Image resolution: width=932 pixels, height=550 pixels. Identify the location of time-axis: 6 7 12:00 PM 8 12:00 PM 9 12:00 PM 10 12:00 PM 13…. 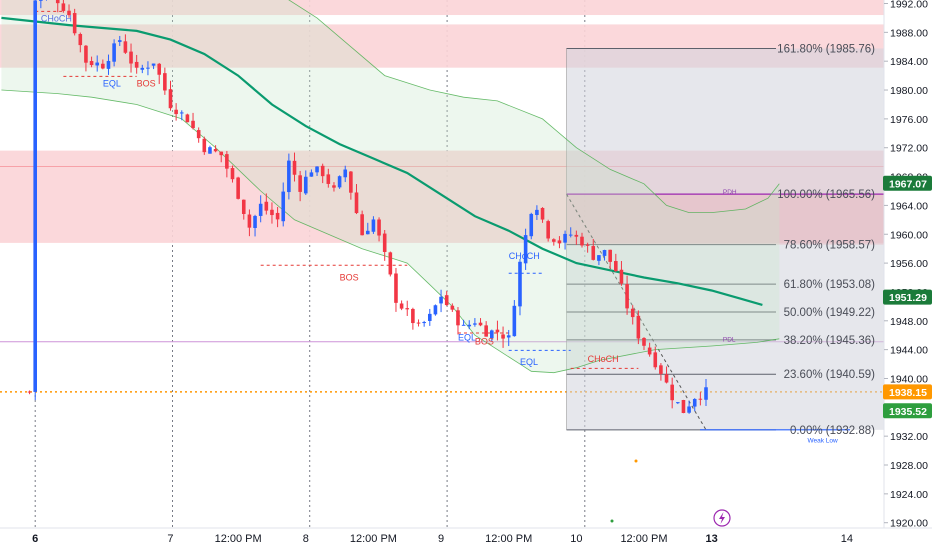
(466, 538).